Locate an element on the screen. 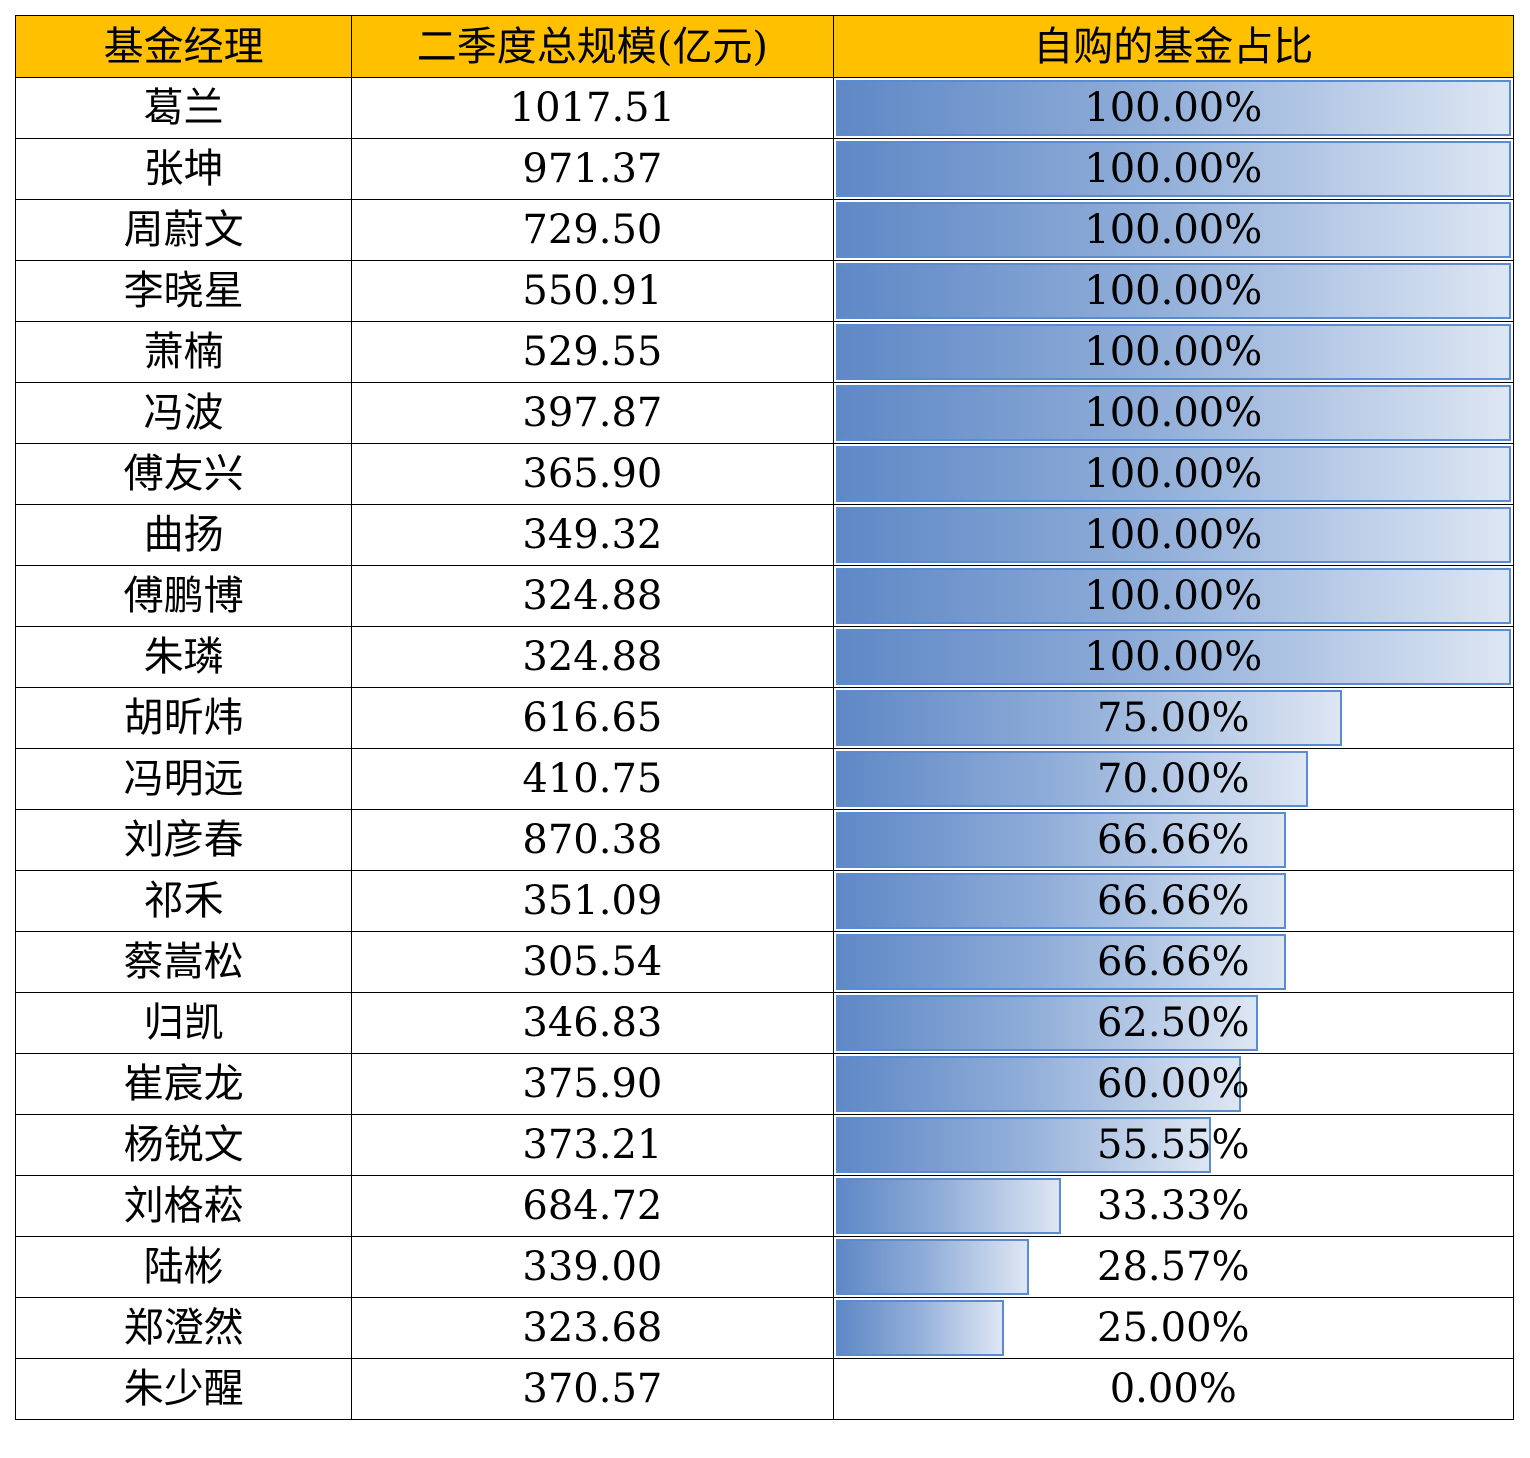 Image resolution: width=1530 pixels, height=1458 pixels. scale-value-cell: 323.68 is located at coordinates (592, 1328).